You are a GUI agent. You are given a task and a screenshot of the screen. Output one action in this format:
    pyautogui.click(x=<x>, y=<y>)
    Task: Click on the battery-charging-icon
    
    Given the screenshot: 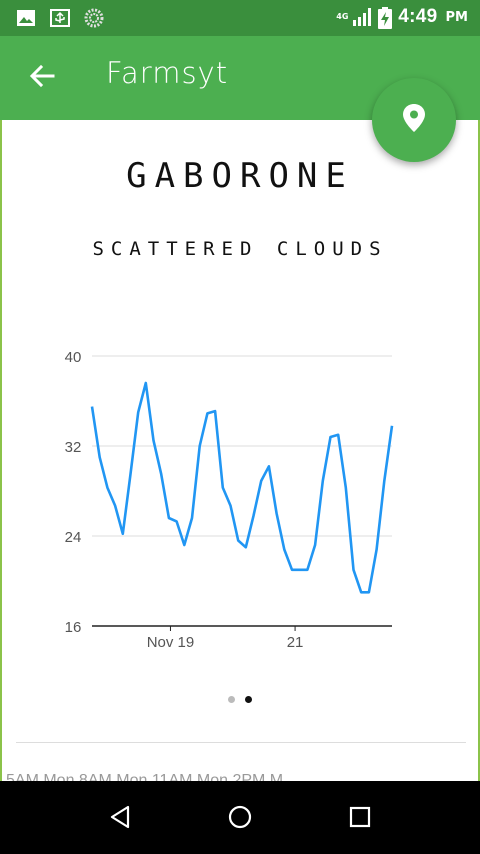 What is the action you would take?
    pyautogui.click(x=385, y=18)
    